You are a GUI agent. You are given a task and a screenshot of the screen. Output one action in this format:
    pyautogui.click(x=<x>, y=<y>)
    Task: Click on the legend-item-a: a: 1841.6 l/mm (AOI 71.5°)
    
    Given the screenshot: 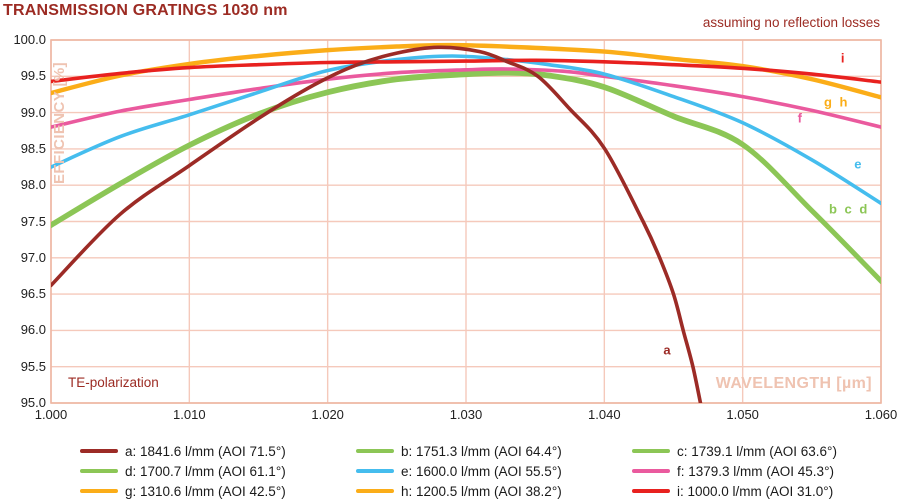 What is the action you would take?
    pyautogui.click(x=218, y=451)
    